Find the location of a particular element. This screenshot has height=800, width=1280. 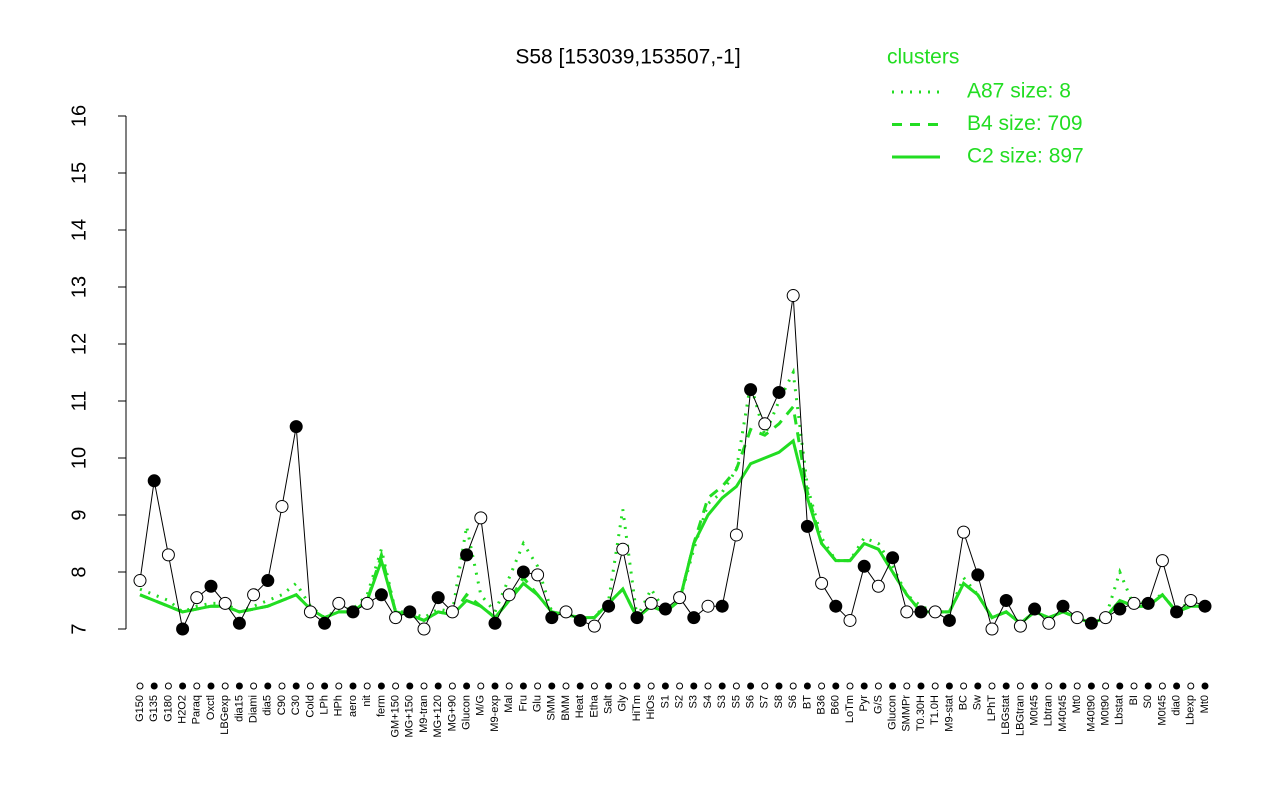

x-tick-label: LBGexp is located at coordinates (225, 715).